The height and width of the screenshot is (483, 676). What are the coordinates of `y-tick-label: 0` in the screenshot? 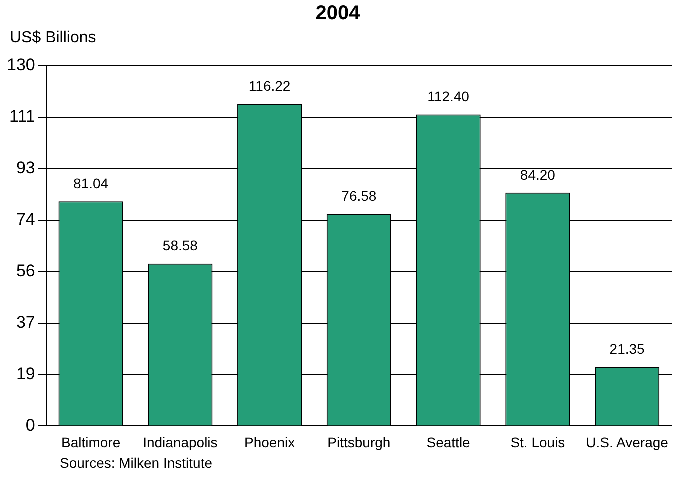 It's located at (31, 425).